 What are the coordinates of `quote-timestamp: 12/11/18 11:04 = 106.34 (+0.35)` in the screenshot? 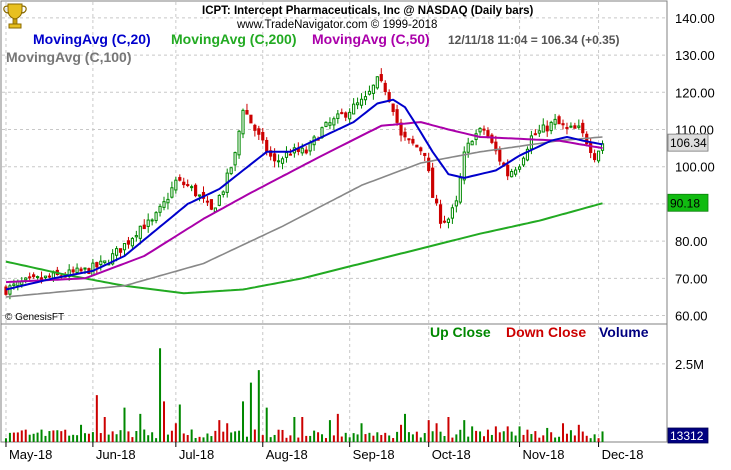 It's located at (533, 40).